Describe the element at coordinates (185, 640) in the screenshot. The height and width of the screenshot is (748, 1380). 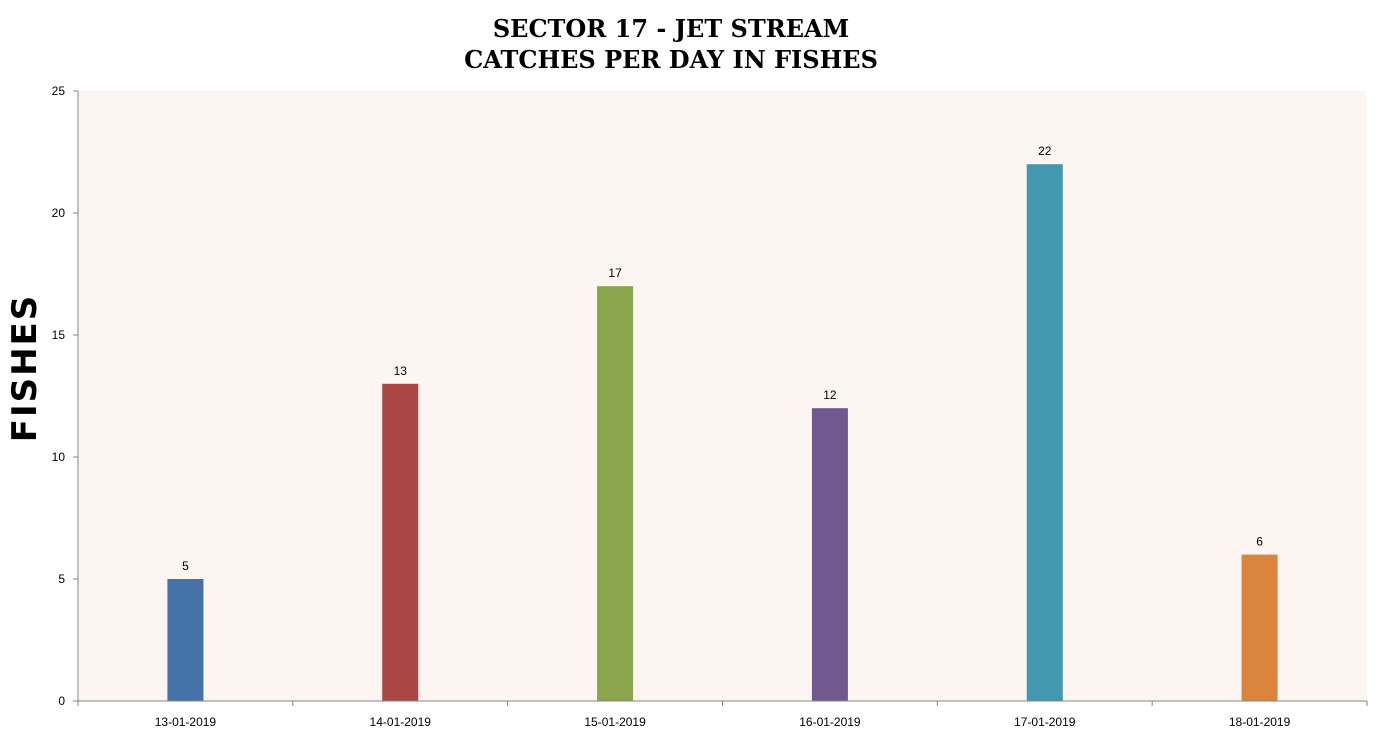
I see `bar-13-01-2019` at that location.